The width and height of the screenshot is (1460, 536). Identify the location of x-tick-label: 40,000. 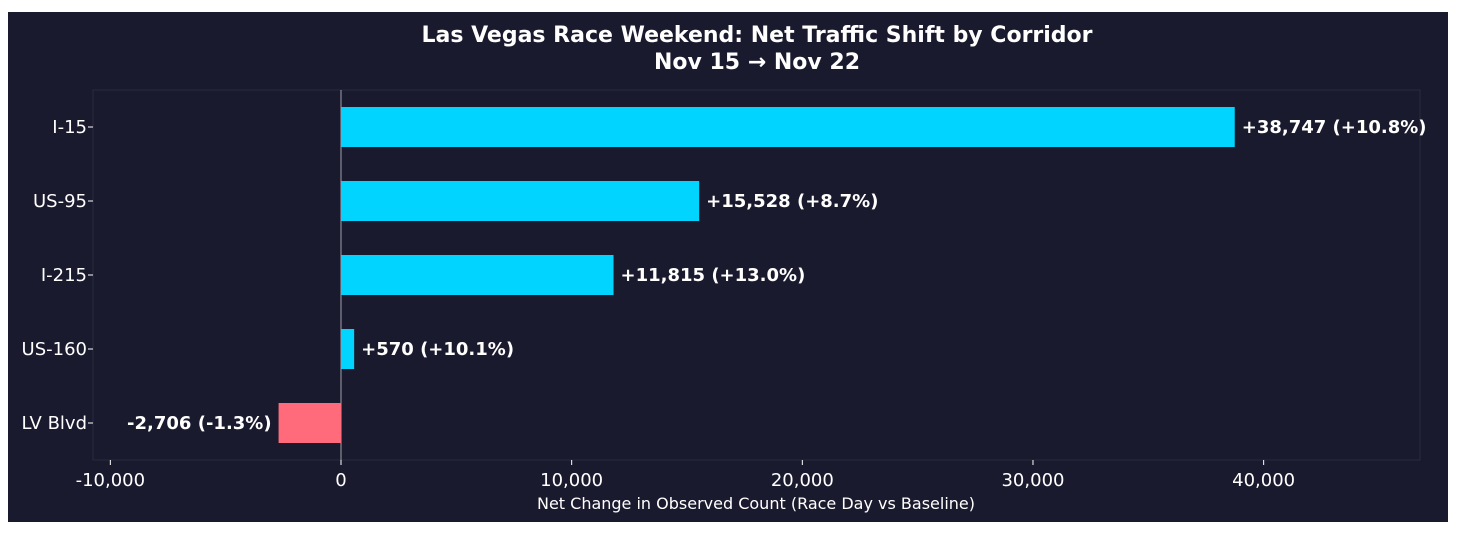
(1263, 480).